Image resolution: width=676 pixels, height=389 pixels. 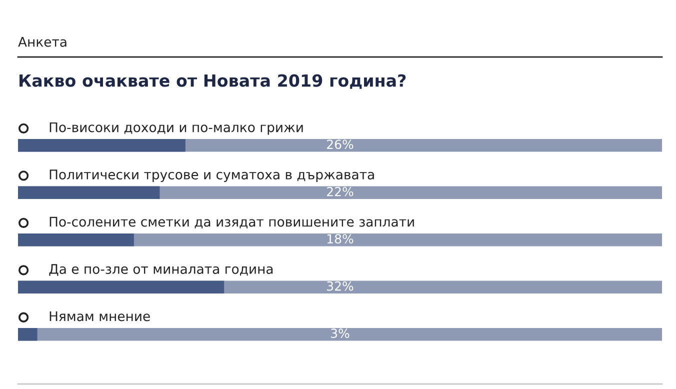 What do you see at coordinates (42, 42) in the screenshot?
I see `chart-subtitle: Анкета` at bounding box center [42, 42].